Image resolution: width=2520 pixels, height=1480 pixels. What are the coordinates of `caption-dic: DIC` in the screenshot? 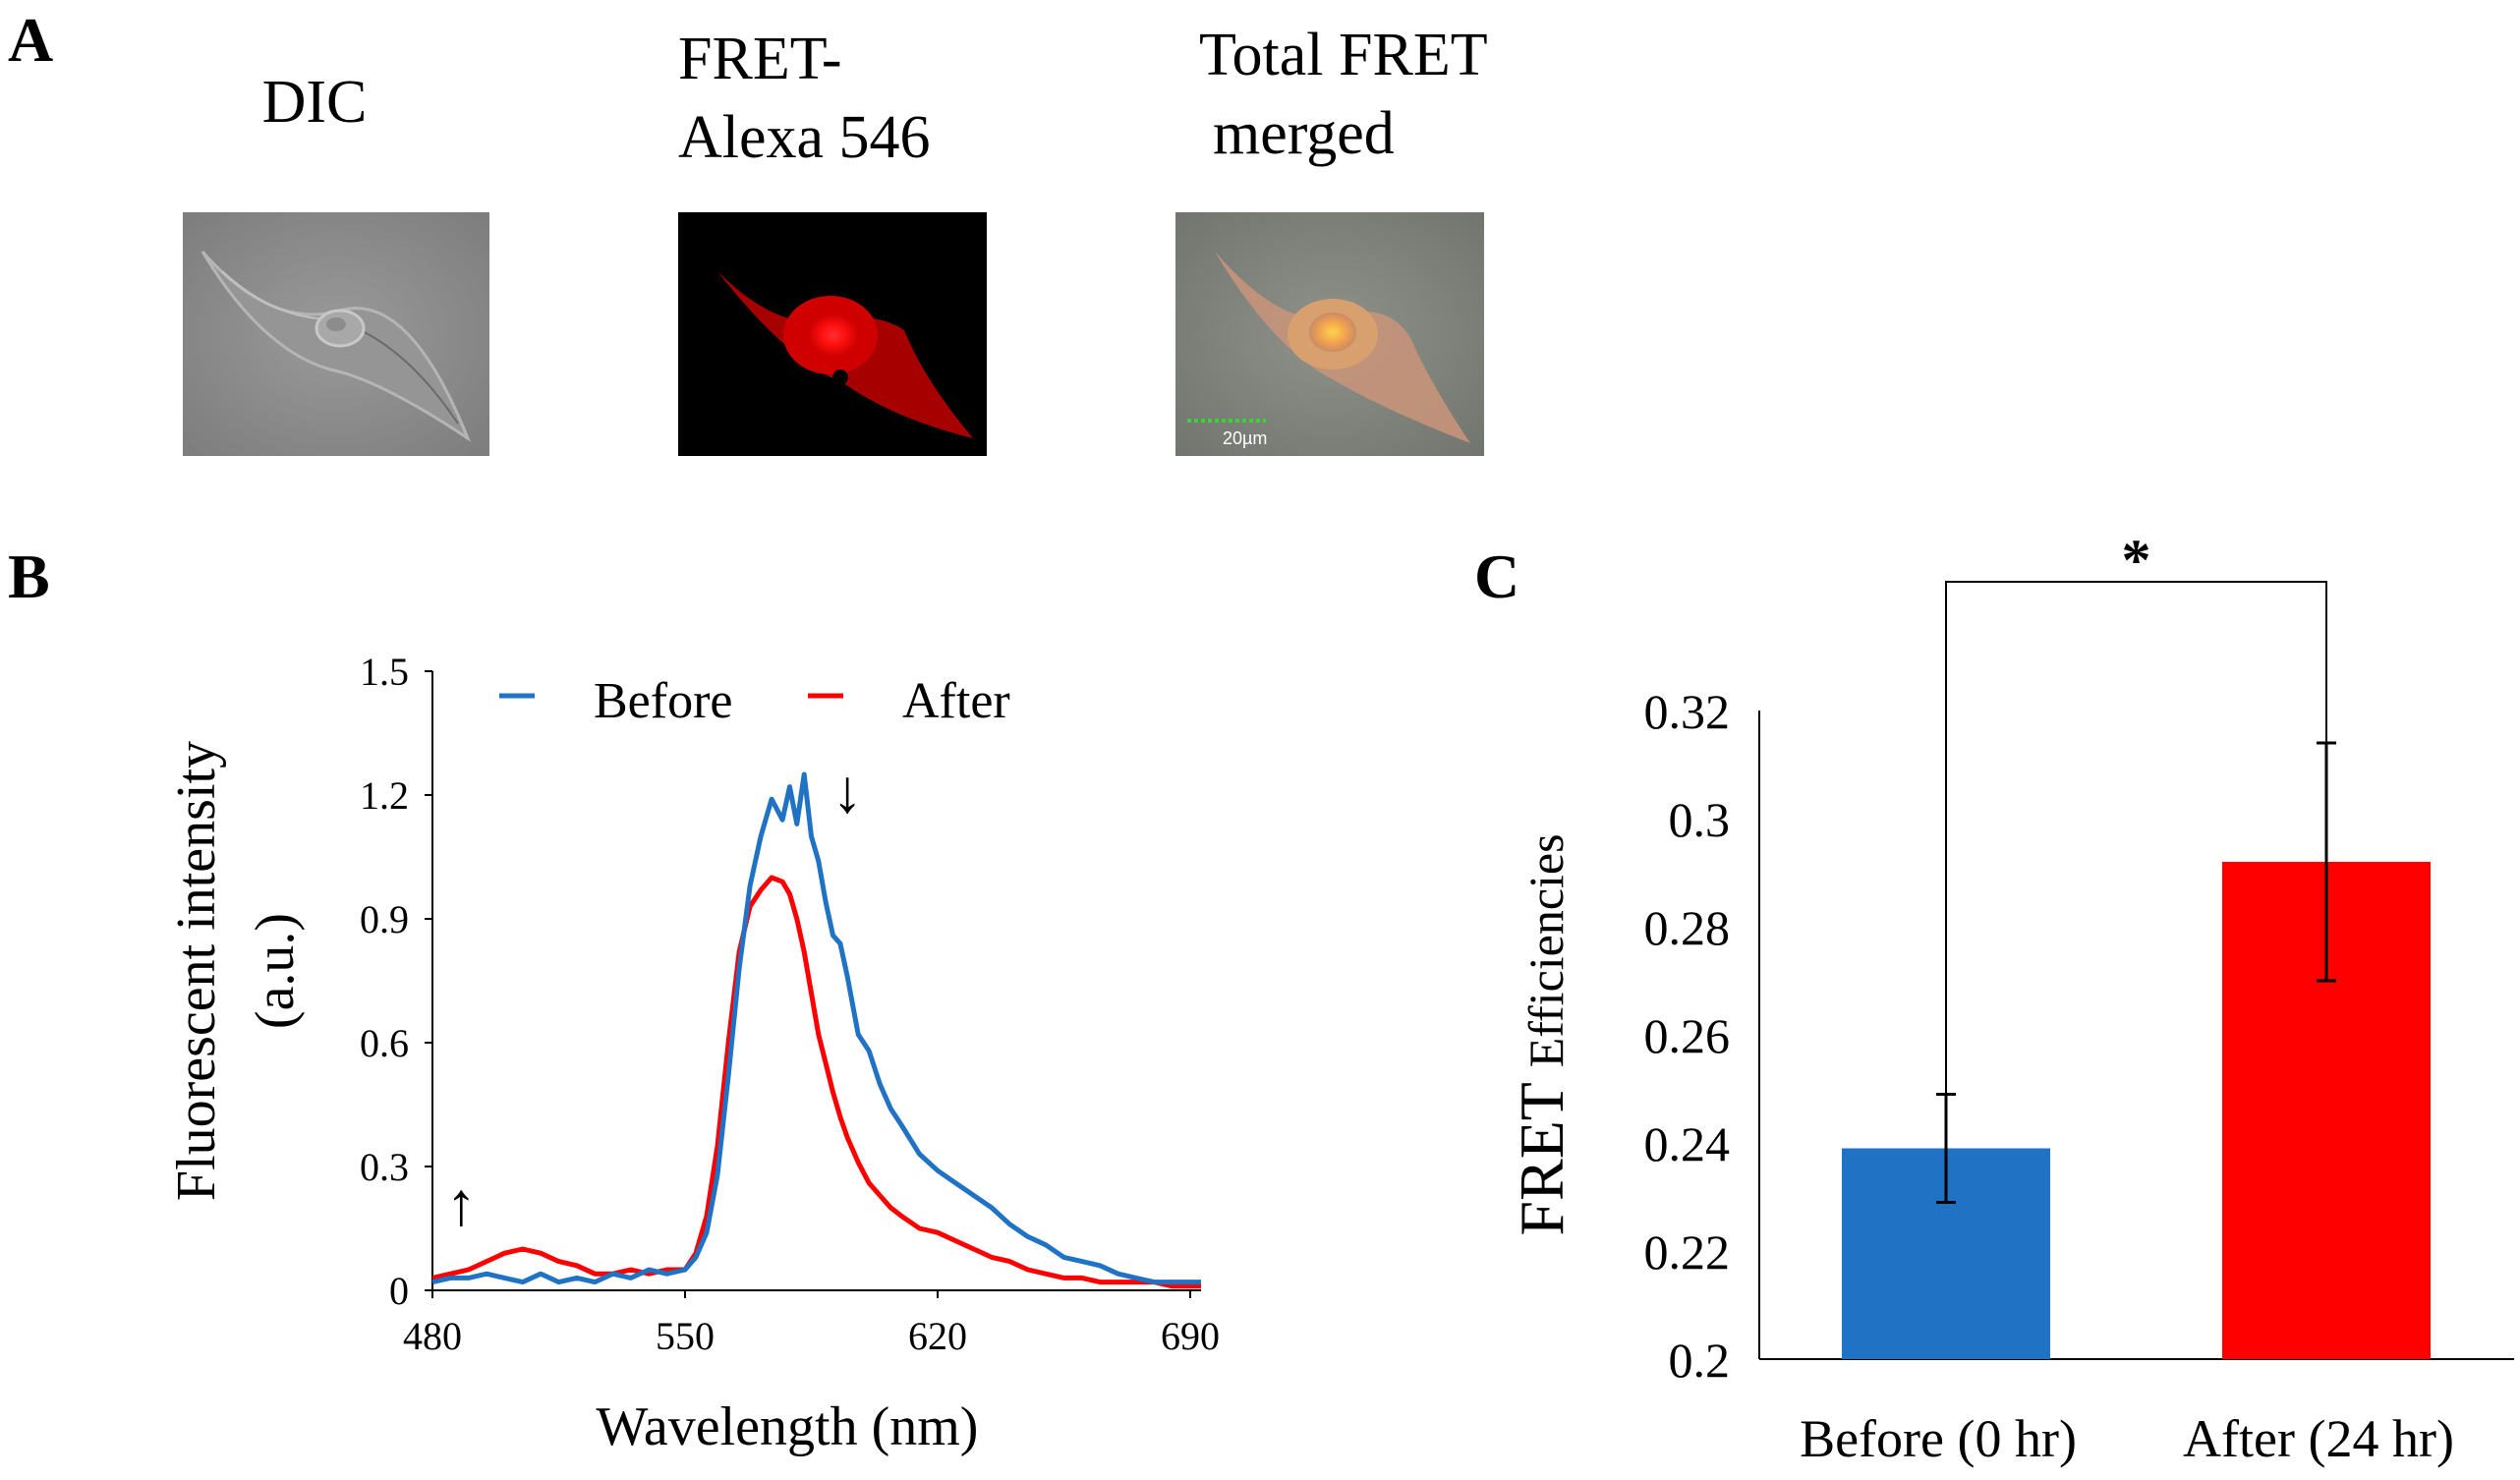 It's located at (314, 102).